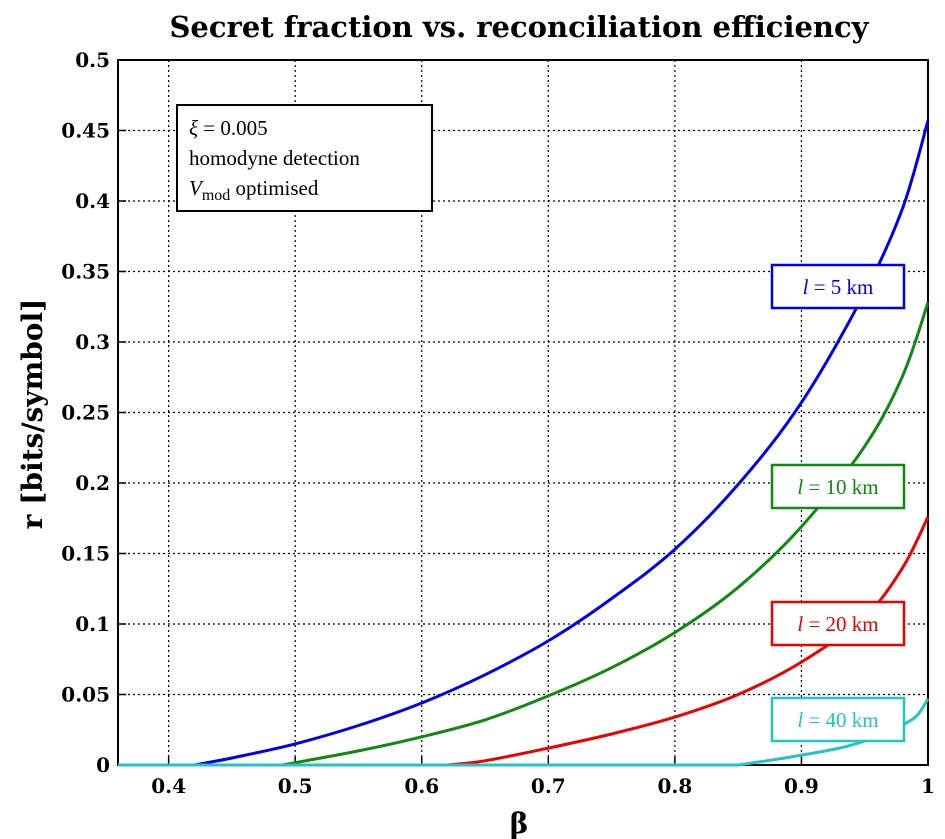 The height and width of the screenshot is (839, 945). I want to click on y-tick-label: 0.15, so click(85, 554).